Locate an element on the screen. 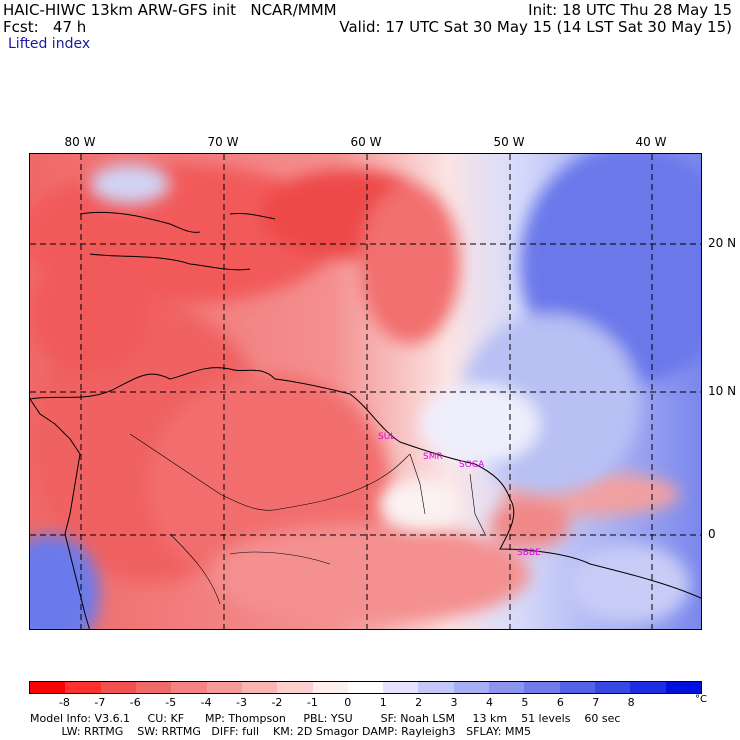 Image resolution: width=740 pixels, height=740 pixels. colorbar-tick-label: -1 is located at coordinates (312, 702).